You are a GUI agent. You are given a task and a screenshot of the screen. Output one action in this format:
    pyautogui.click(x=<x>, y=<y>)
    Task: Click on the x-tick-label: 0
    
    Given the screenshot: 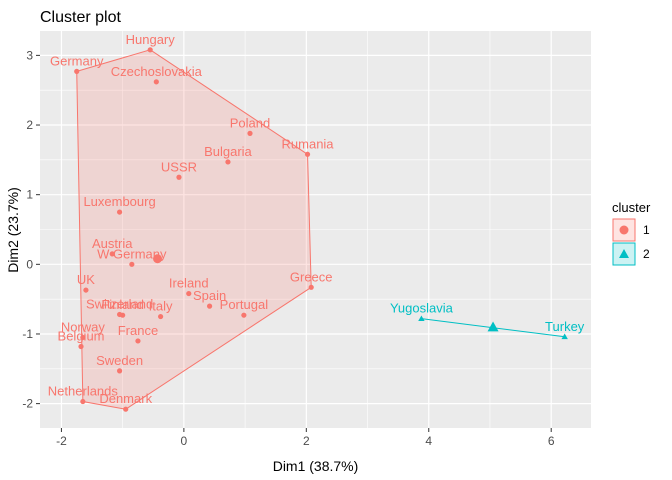 What is the action you would take?
    pyautogui.click(x=184, y=441)
    